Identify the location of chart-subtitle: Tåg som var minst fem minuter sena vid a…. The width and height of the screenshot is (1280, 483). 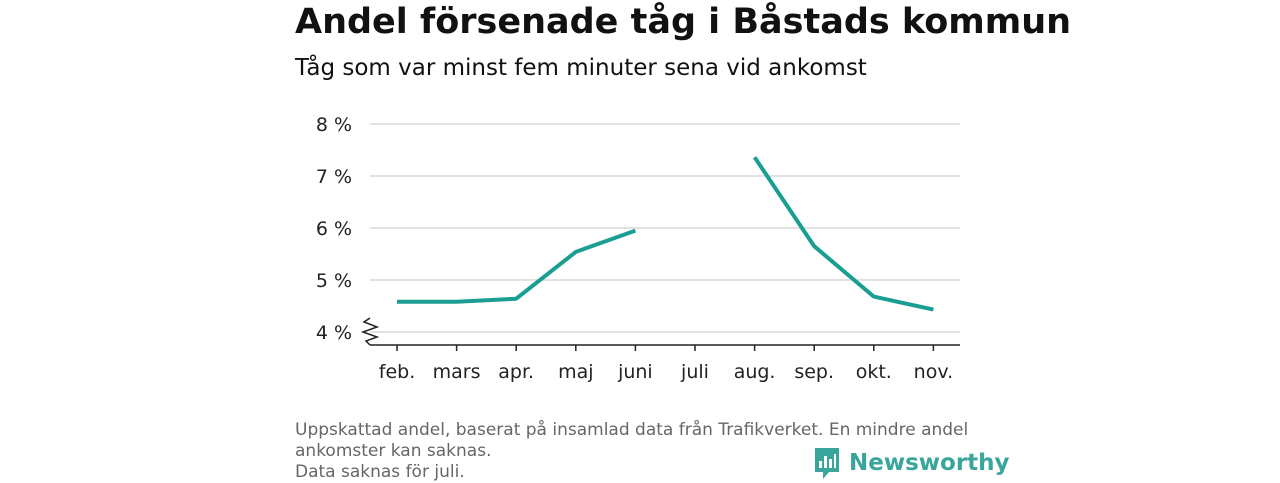
(581, 68).